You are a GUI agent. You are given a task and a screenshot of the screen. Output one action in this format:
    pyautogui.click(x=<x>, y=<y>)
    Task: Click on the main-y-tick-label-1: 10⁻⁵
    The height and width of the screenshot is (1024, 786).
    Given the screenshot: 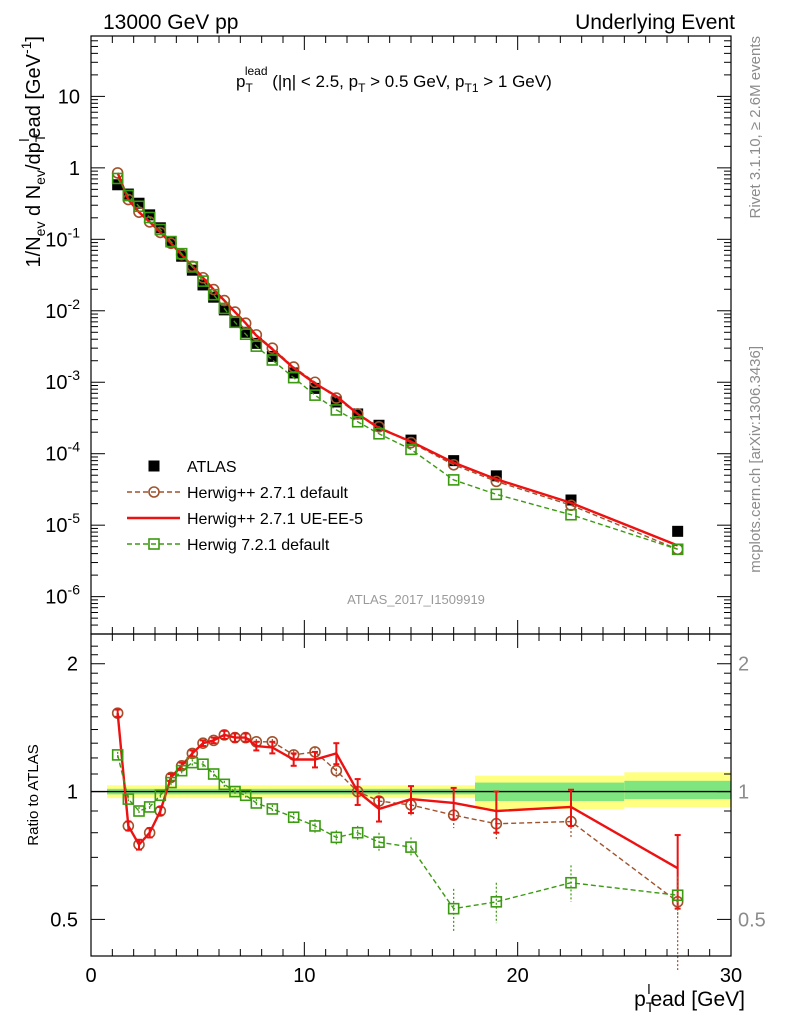 What is the action you would take?
    pyautogui.click(x=62, y=523)
    